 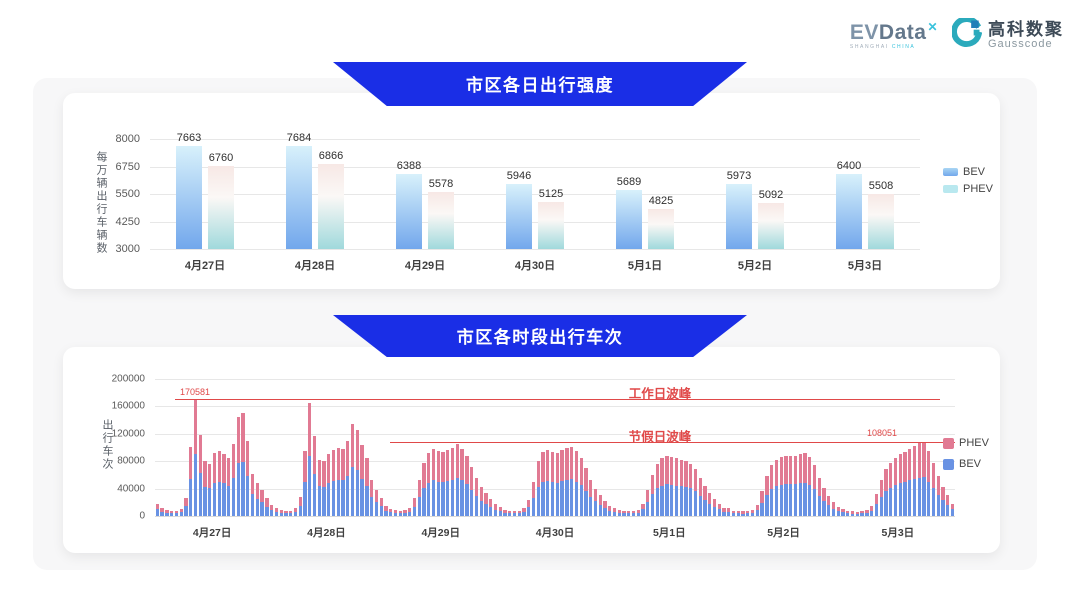 I want to click on x-axis-date-label: 5月2日, so click(x=755, y=266).